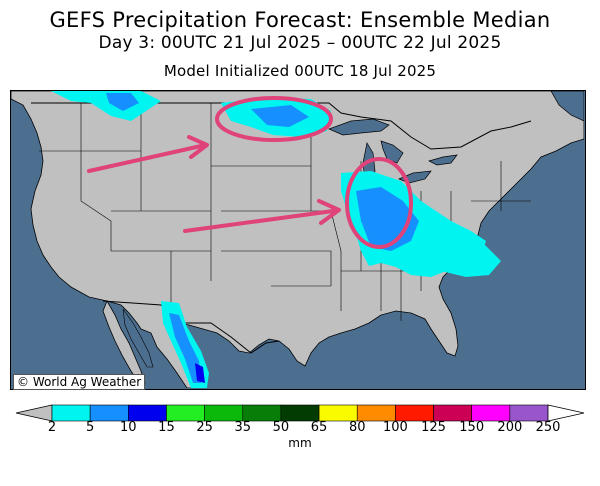  Describe the element at coordinates (204, 427) in the screenshot. I see `legend-label: 25` at that location.